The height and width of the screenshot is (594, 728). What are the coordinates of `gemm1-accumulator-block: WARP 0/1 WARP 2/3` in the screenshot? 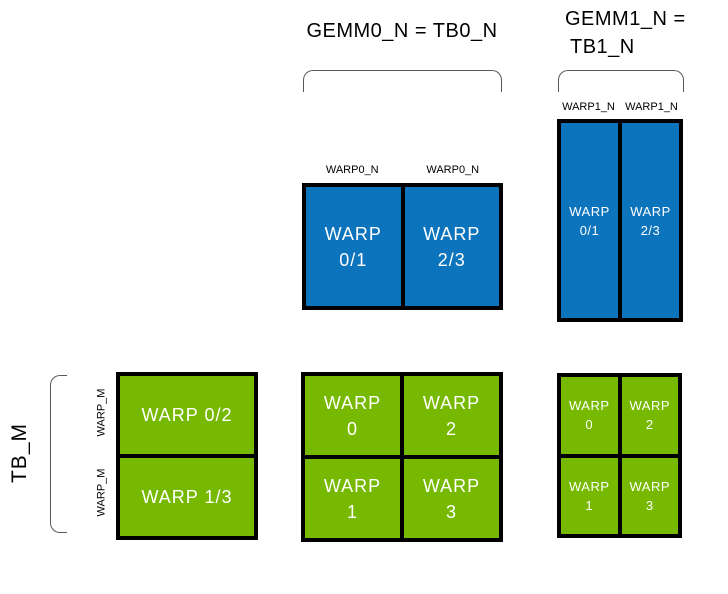 It's located at (620, 220).